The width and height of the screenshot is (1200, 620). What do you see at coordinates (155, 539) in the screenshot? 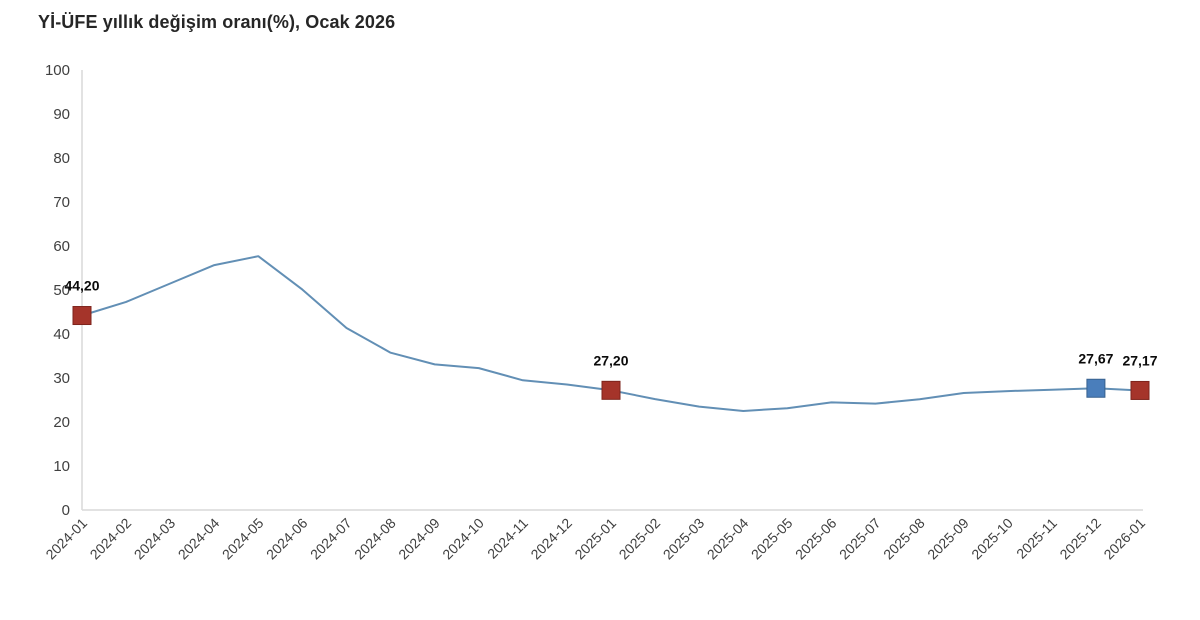
I see `x-axis-tick-label: 2024-03` at bounding box center [155, 539].